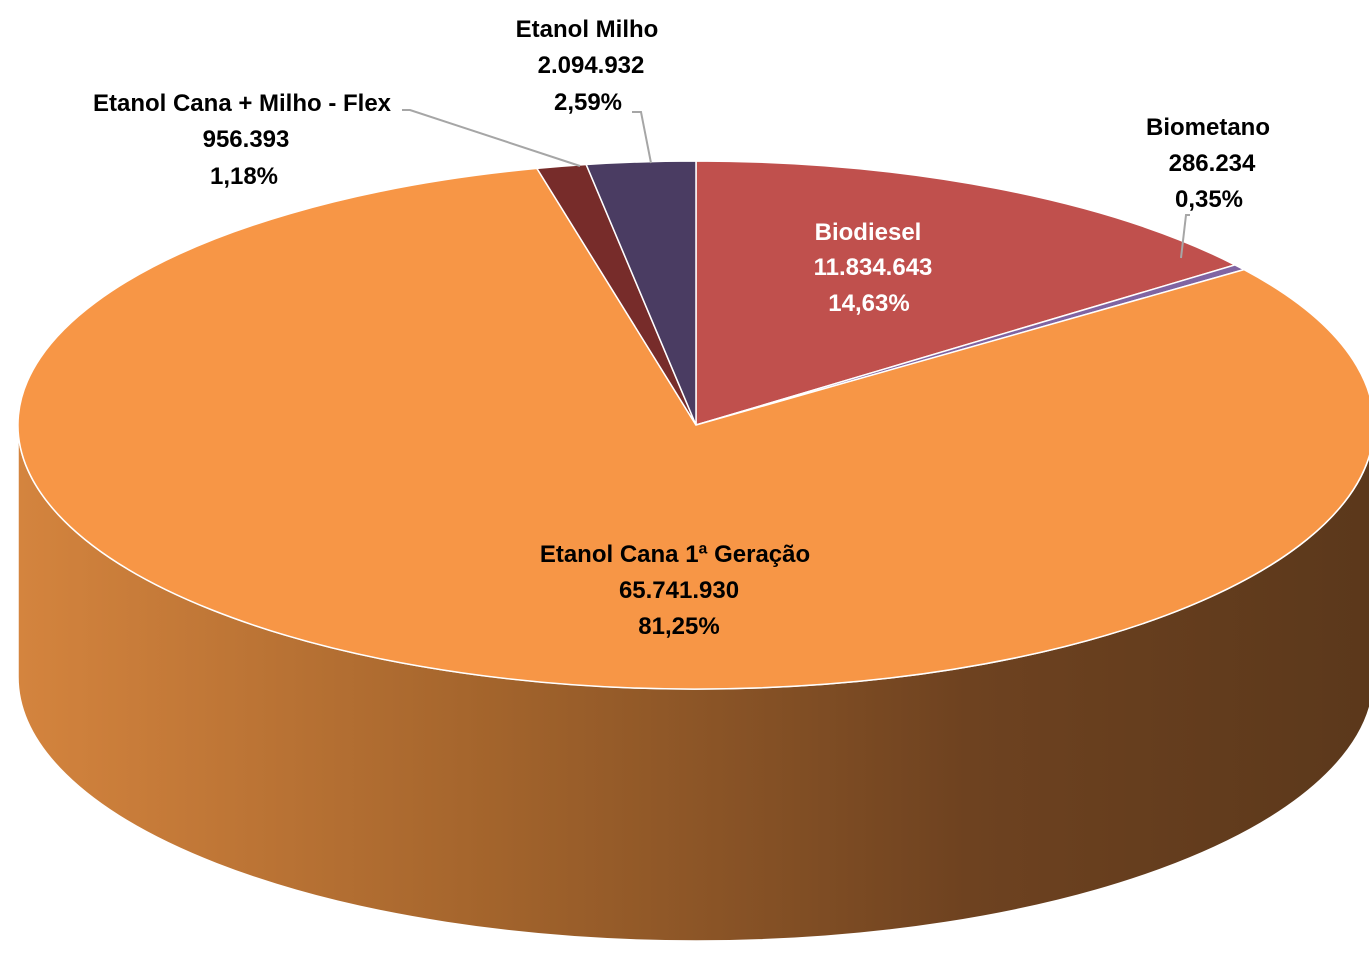  I want to click on label-etanol-flex-percent: 1,18%, so click(244, 176).